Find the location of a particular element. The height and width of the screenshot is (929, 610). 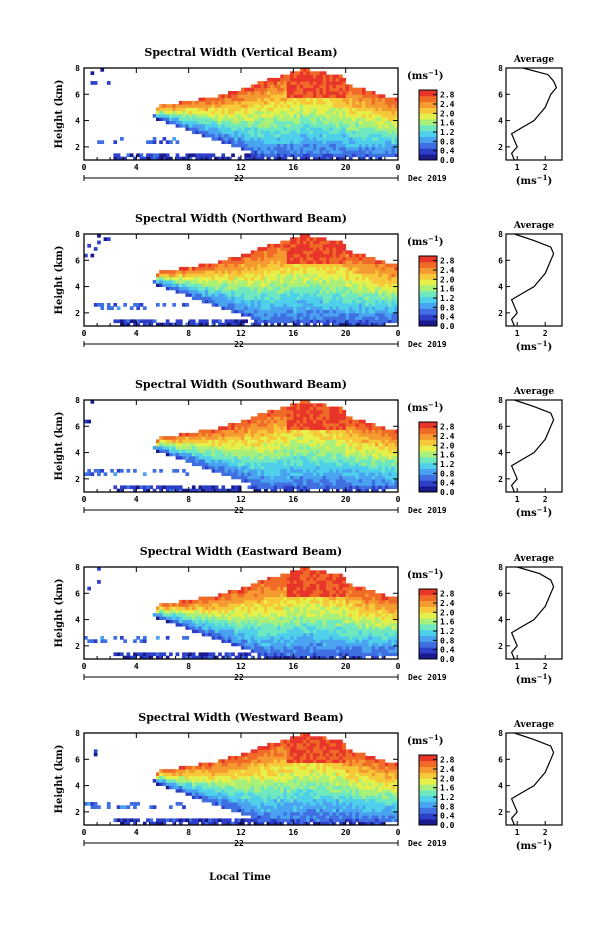

colorbar-tick-label: 0.4 is located at coordinates (447, 317).